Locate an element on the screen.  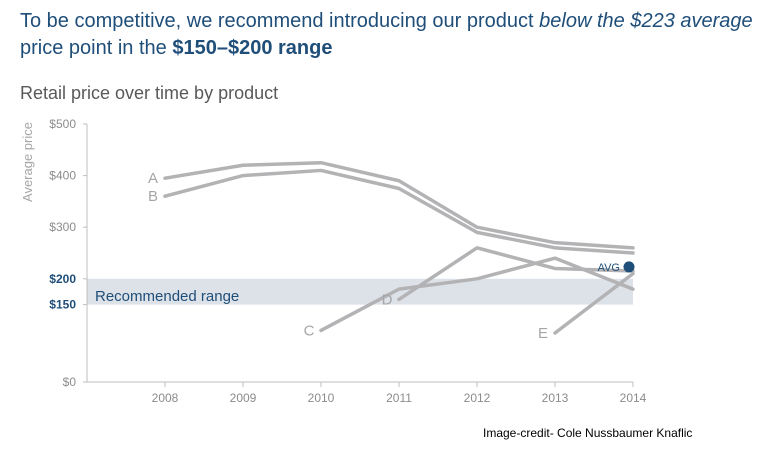
series-line-a is located at coordinates (399, 205).